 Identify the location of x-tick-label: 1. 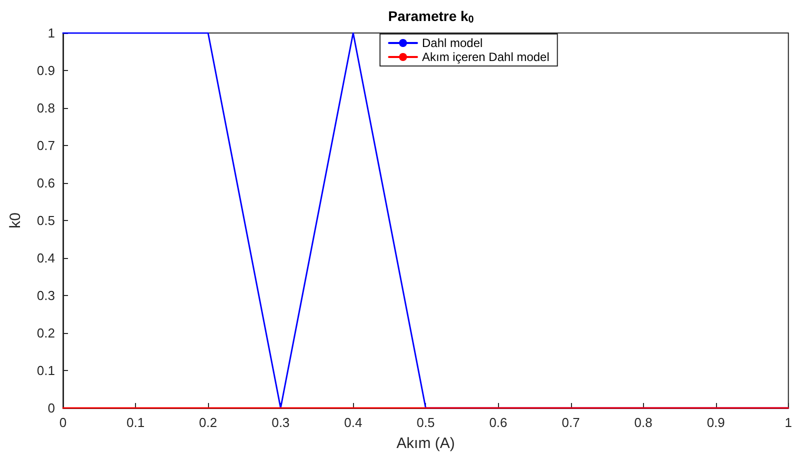
(788, 422).